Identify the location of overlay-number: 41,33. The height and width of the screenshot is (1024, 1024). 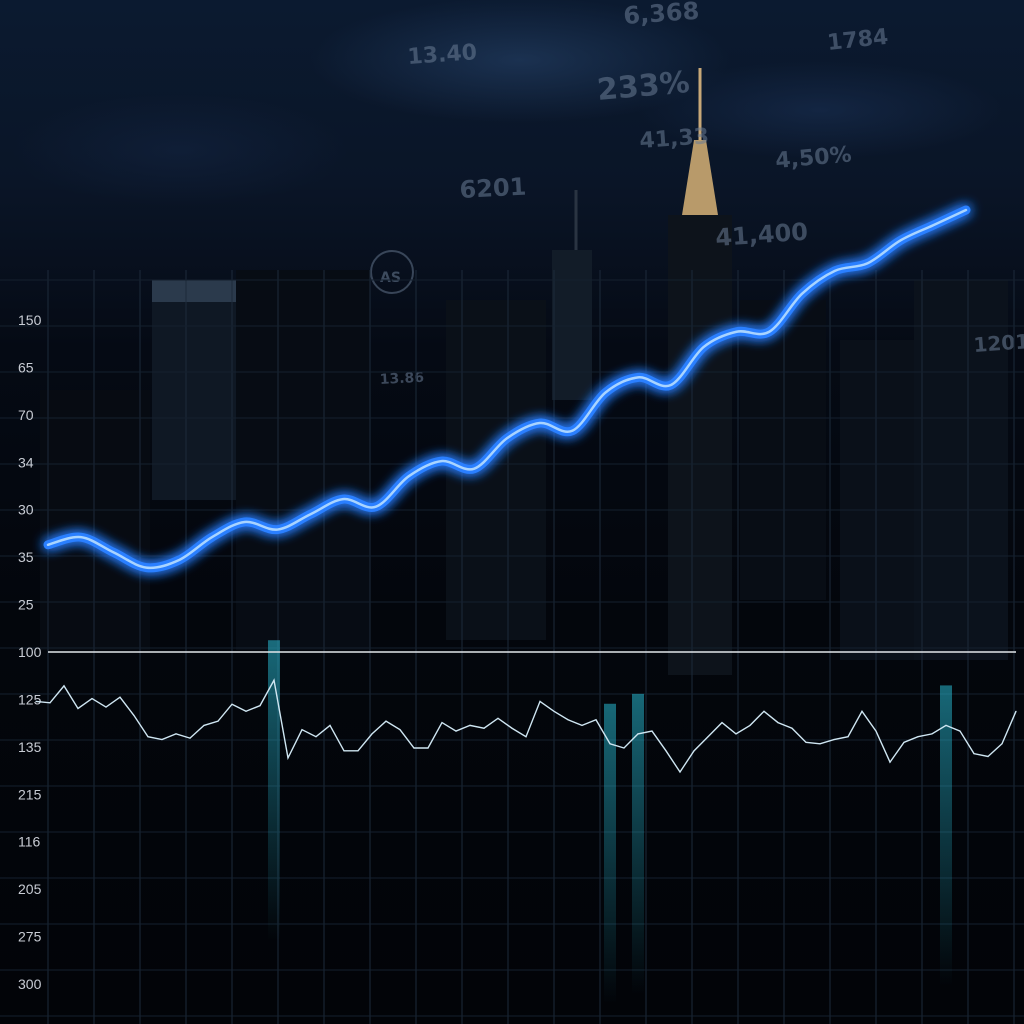
(674, 139).